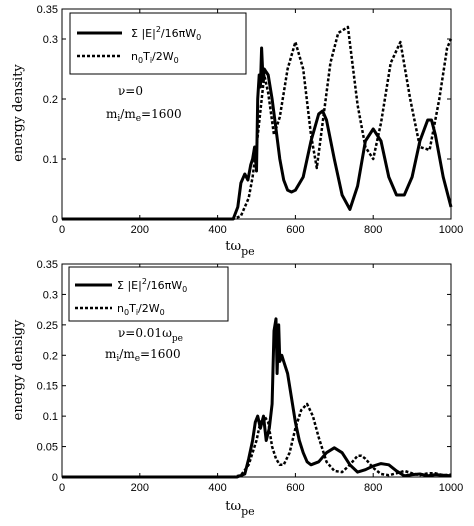 The image size is (474, 526). I want to click on annotation-nu-top: ν=0, so click(130, 91).